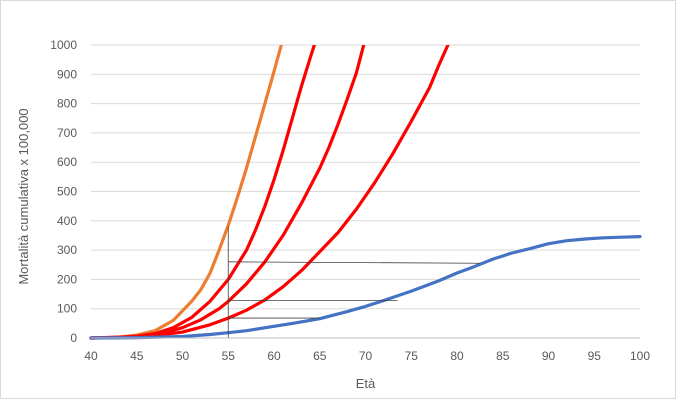 This screenshot has height=399, width=676. I want to click on x-tick-label: 65, so click(320, 356).